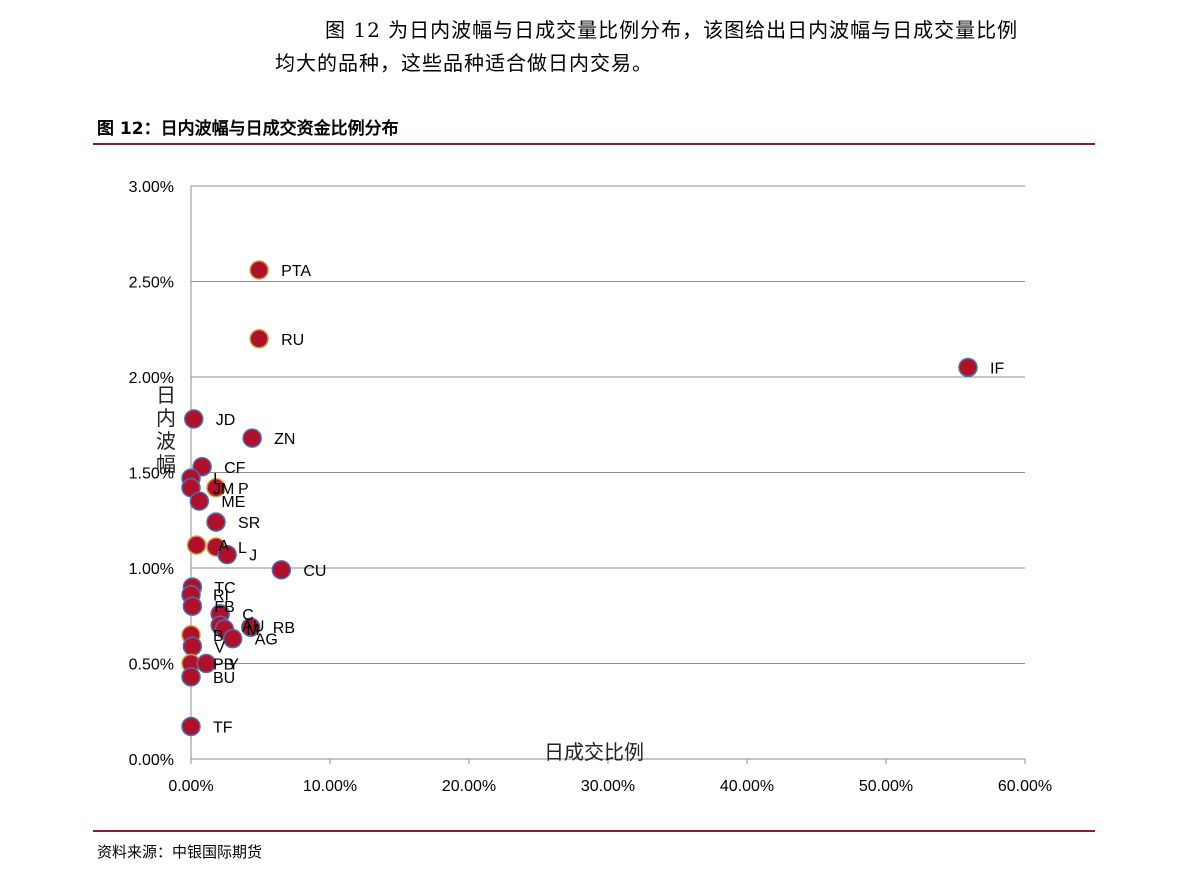 The width and height of the screenshot is (1191, 879). What do you see at coordinates (166, 464) in the screenshot?
I see `y-axis-title-char: 幅` at bounding box center [166, 464].